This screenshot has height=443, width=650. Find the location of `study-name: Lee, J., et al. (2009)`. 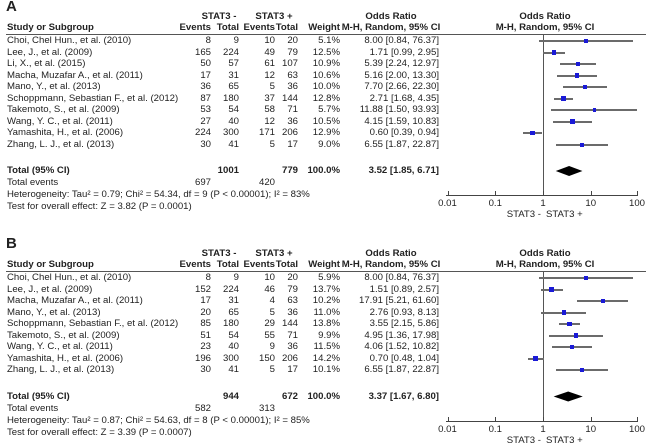

study-name: Lee, J., et al. (2009) is located at coordinates (50, 289).